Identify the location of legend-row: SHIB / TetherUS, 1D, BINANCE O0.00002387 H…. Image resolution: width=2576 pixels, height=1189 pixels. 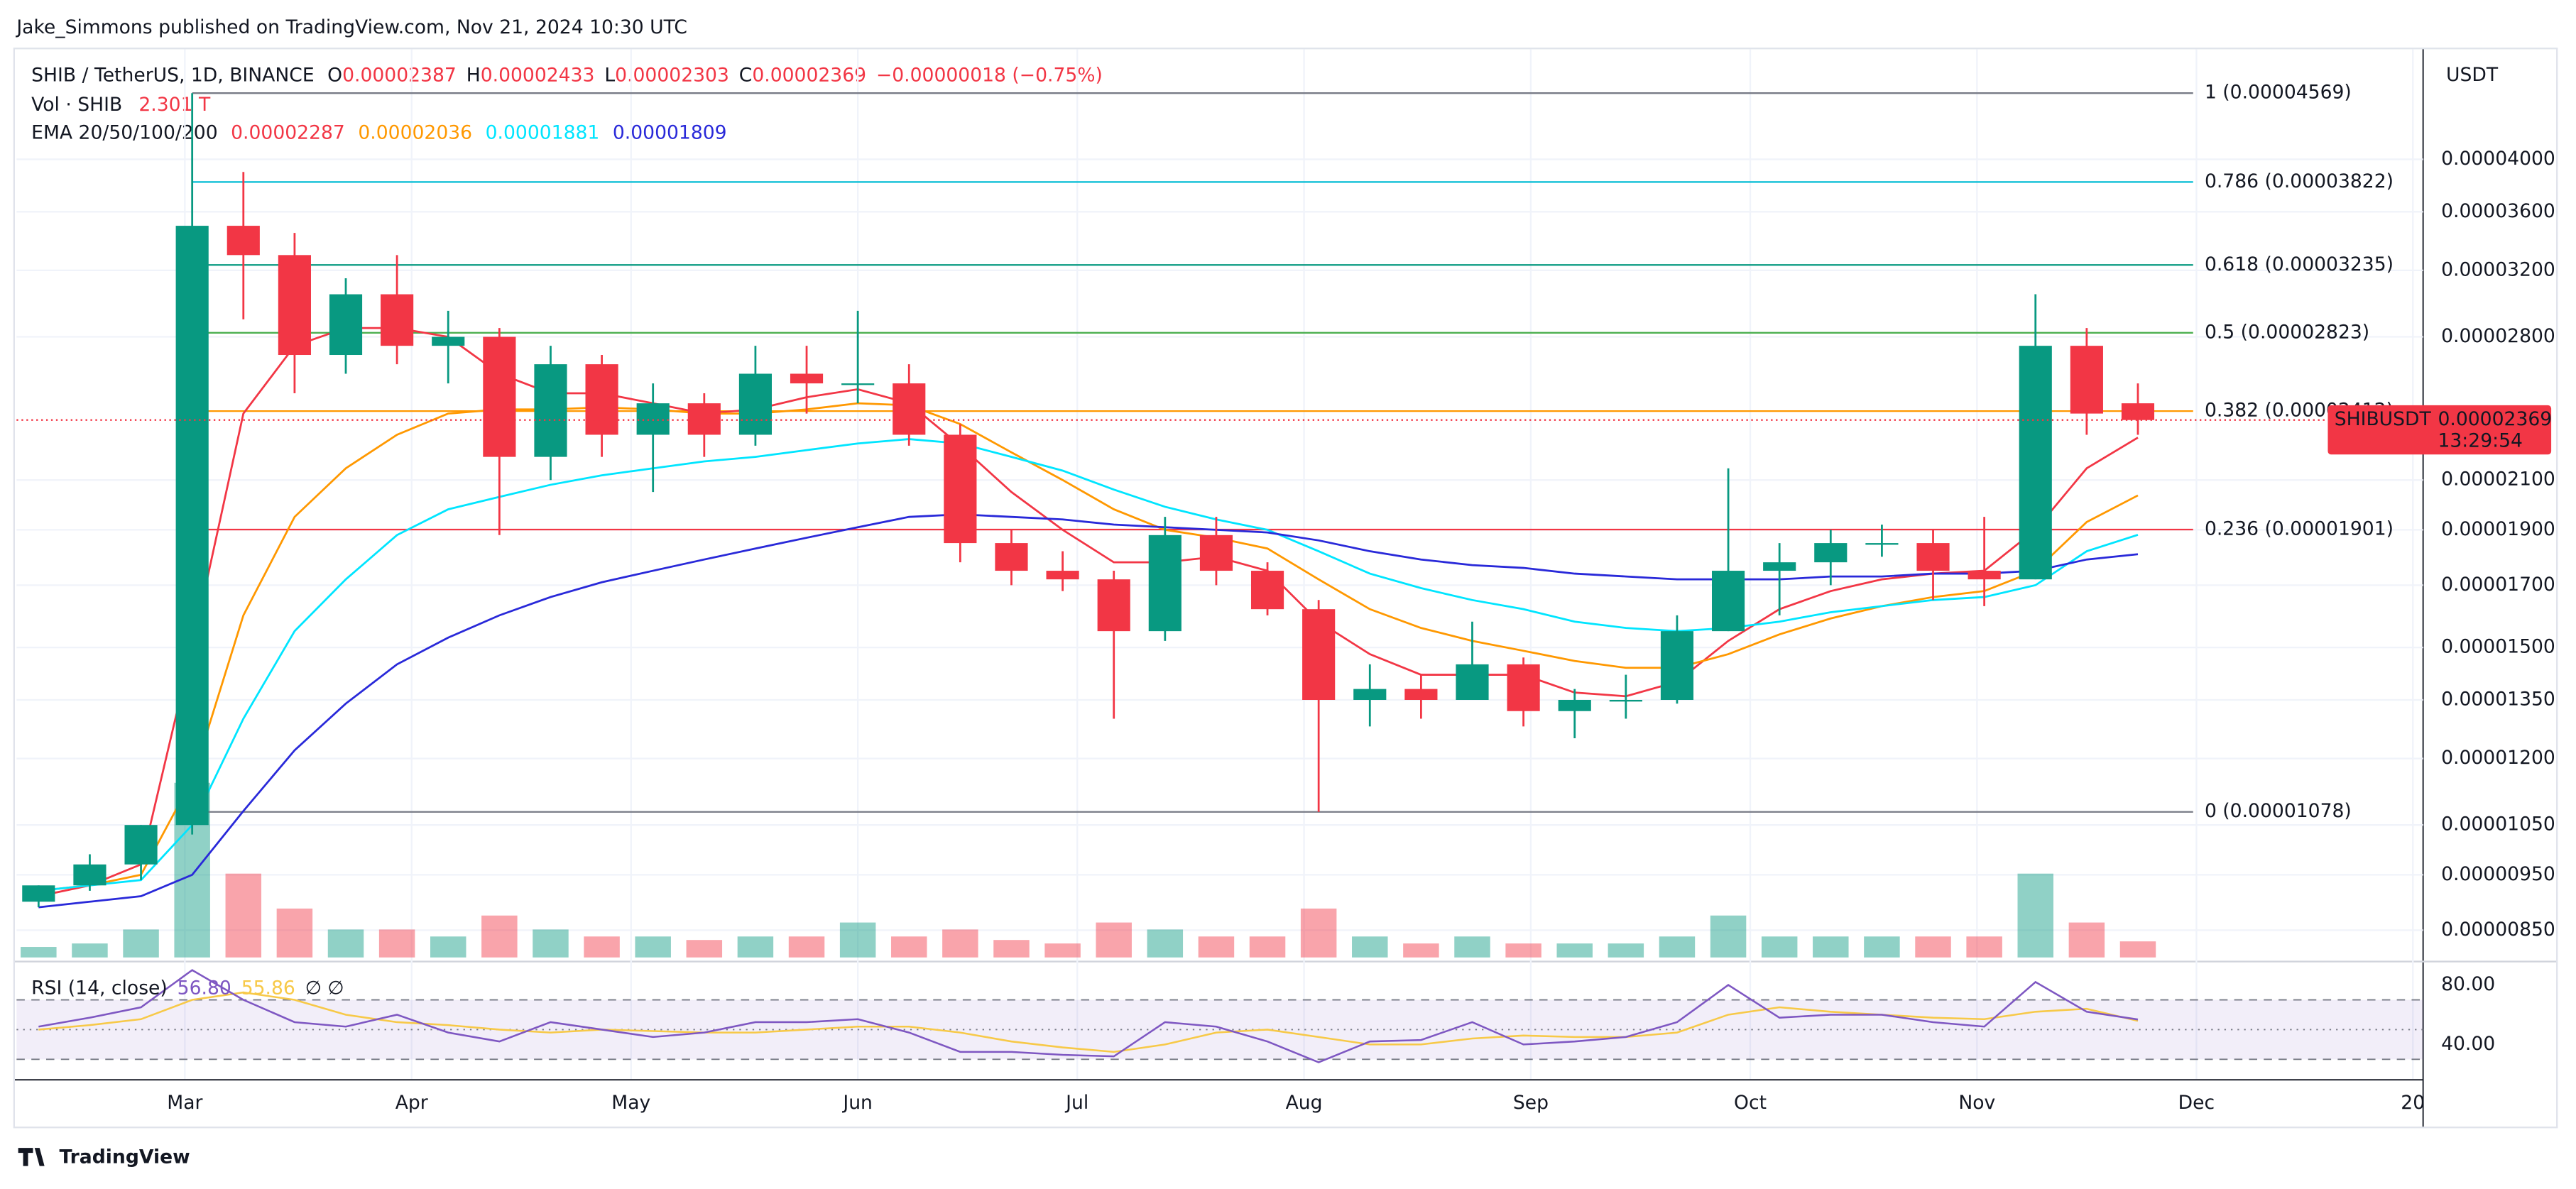
(567, 75).